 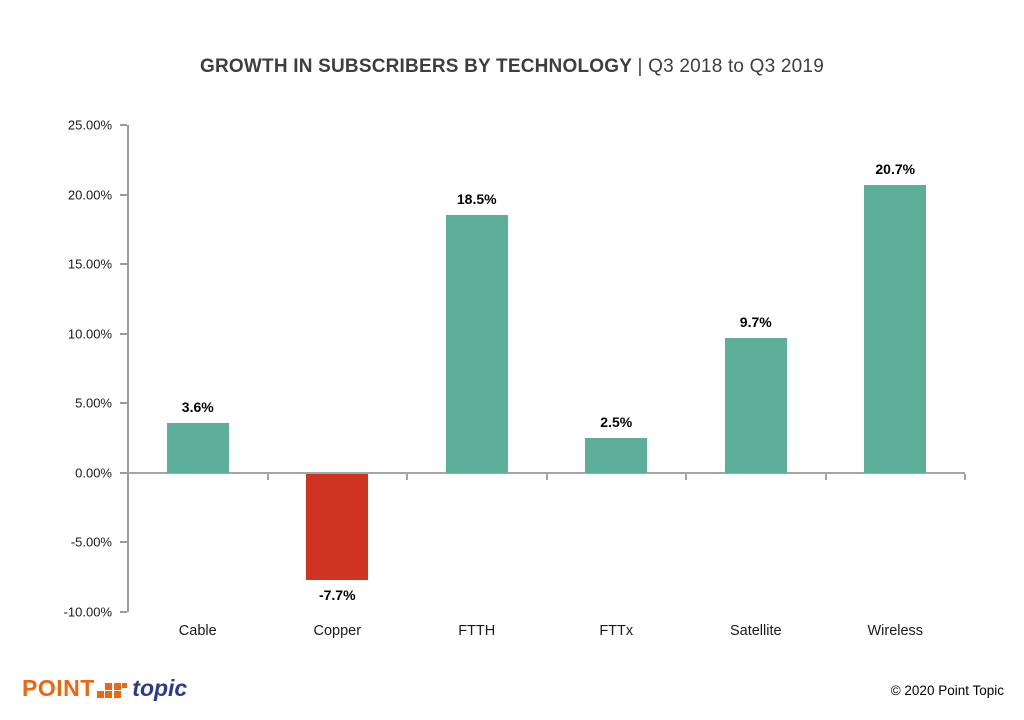 What do you see at coordinates (337, 526) in the screenshot?
I see `bar-copper` at bounding box center [337, 526].